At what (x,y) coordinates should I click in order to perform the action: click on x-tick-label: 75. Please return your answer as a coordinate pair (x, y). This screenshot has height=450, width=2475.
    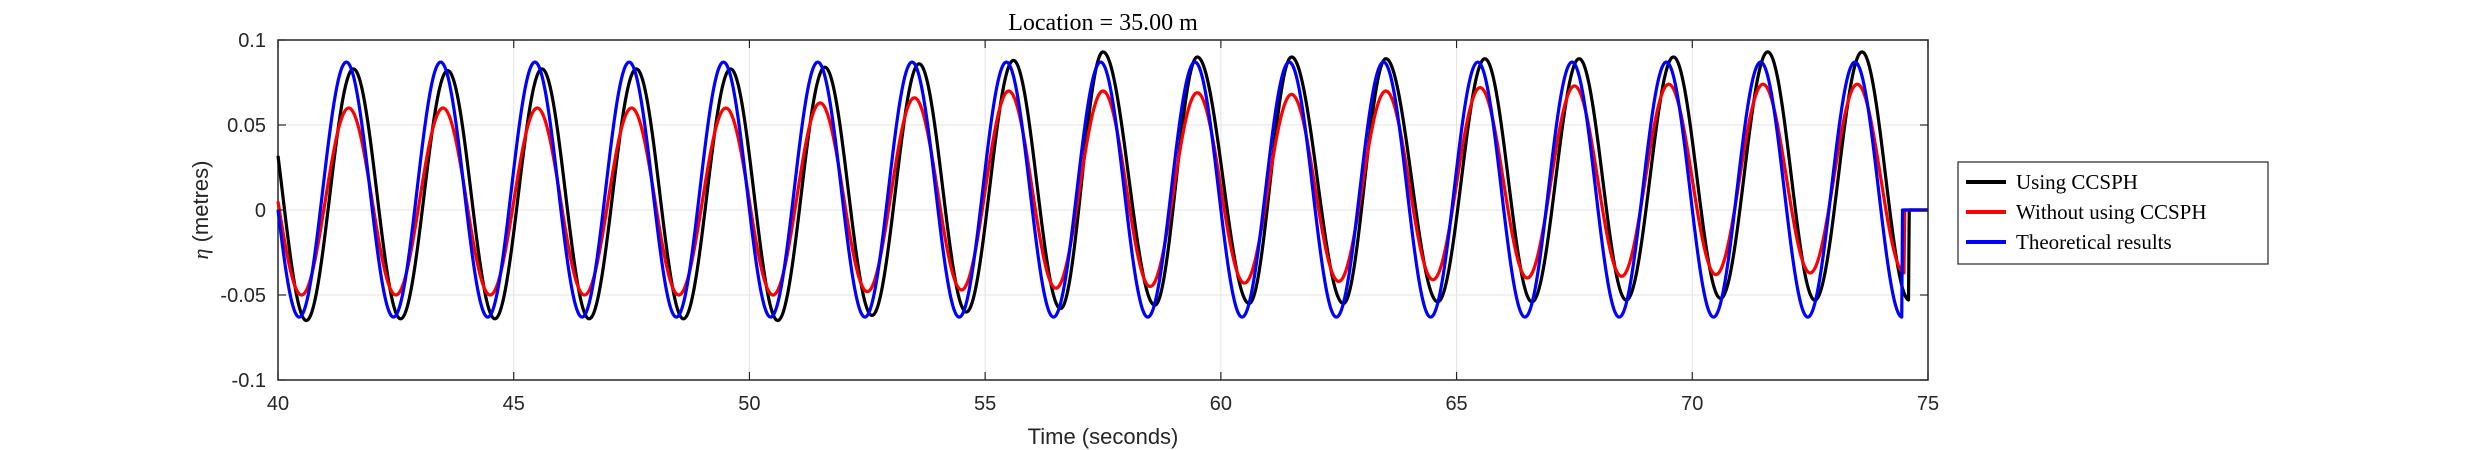
    Looking at the image, I should click on (1928, 404).